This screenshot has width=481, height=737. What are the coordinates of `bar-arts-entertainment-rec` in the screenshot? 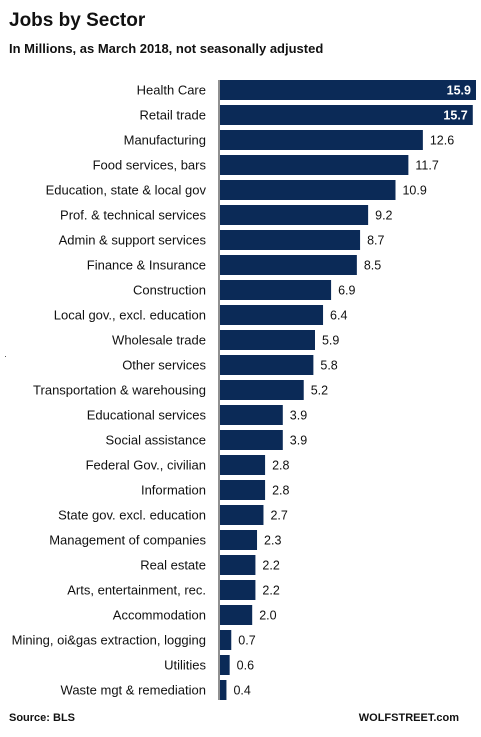 It's located at (238, 590).